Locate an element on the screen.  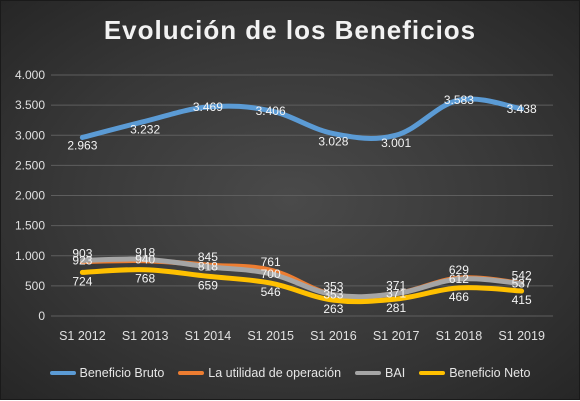
legend-item: Beneficio Neto is located at coordinates (475, 373).